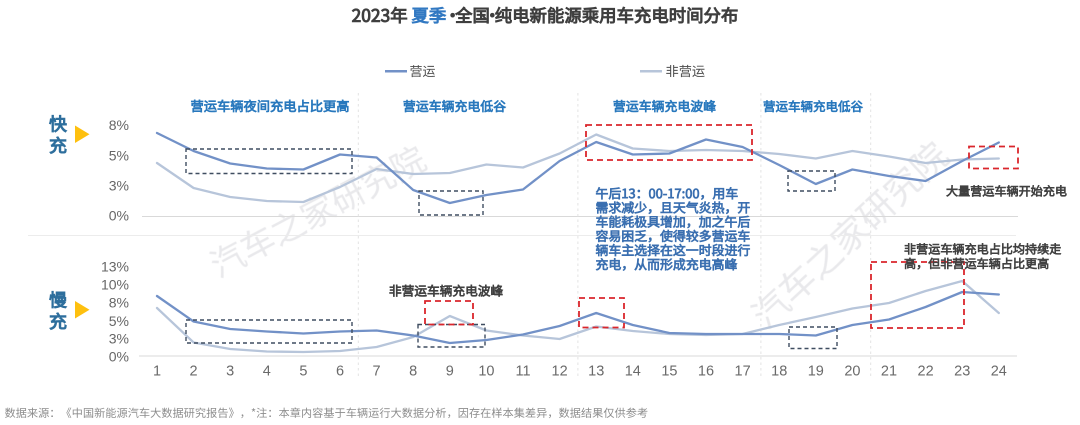  I want to click on svg-text: 12, so click(560, 372).